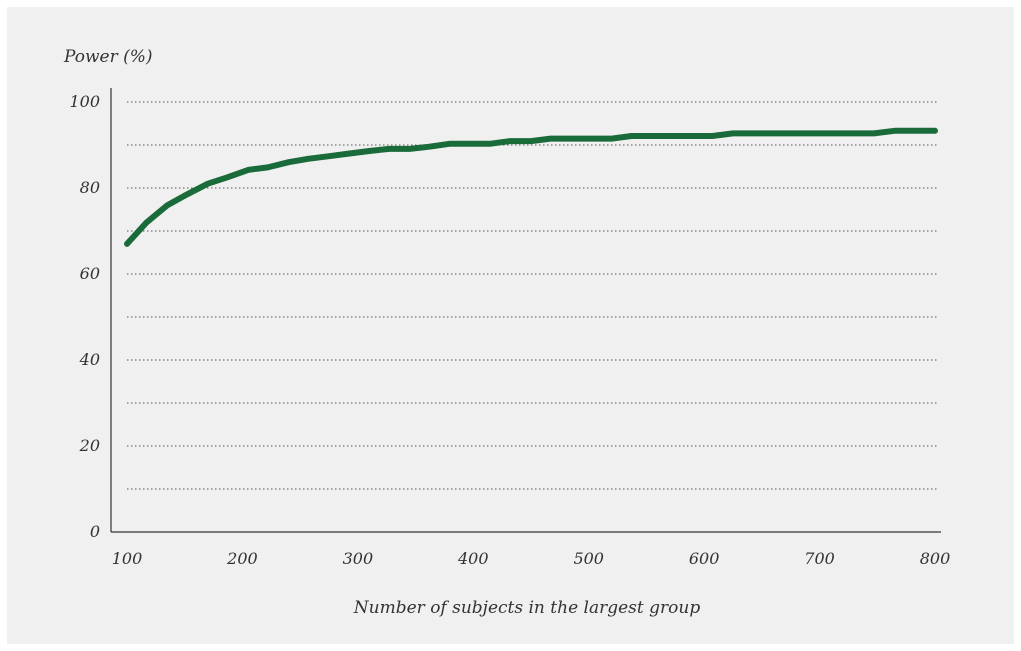  What do you see at coordinates (84, 316) in the screenshot?
I see `y-tick-labels: 0 20 40 60 80 100` at bounding box center [84, 316].